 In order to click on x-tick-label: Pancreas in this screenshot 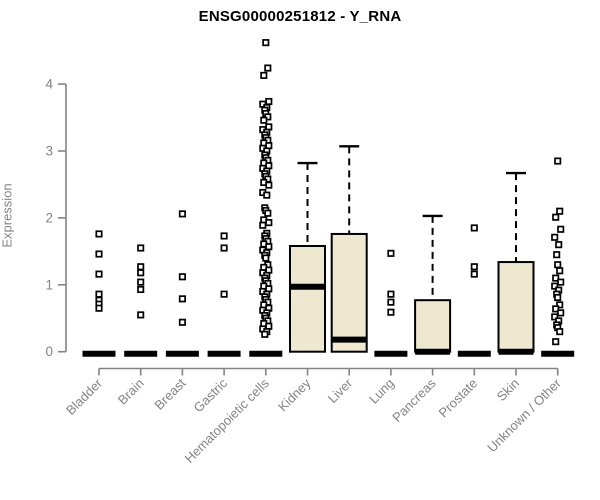, I will do `click(414, 400)`.